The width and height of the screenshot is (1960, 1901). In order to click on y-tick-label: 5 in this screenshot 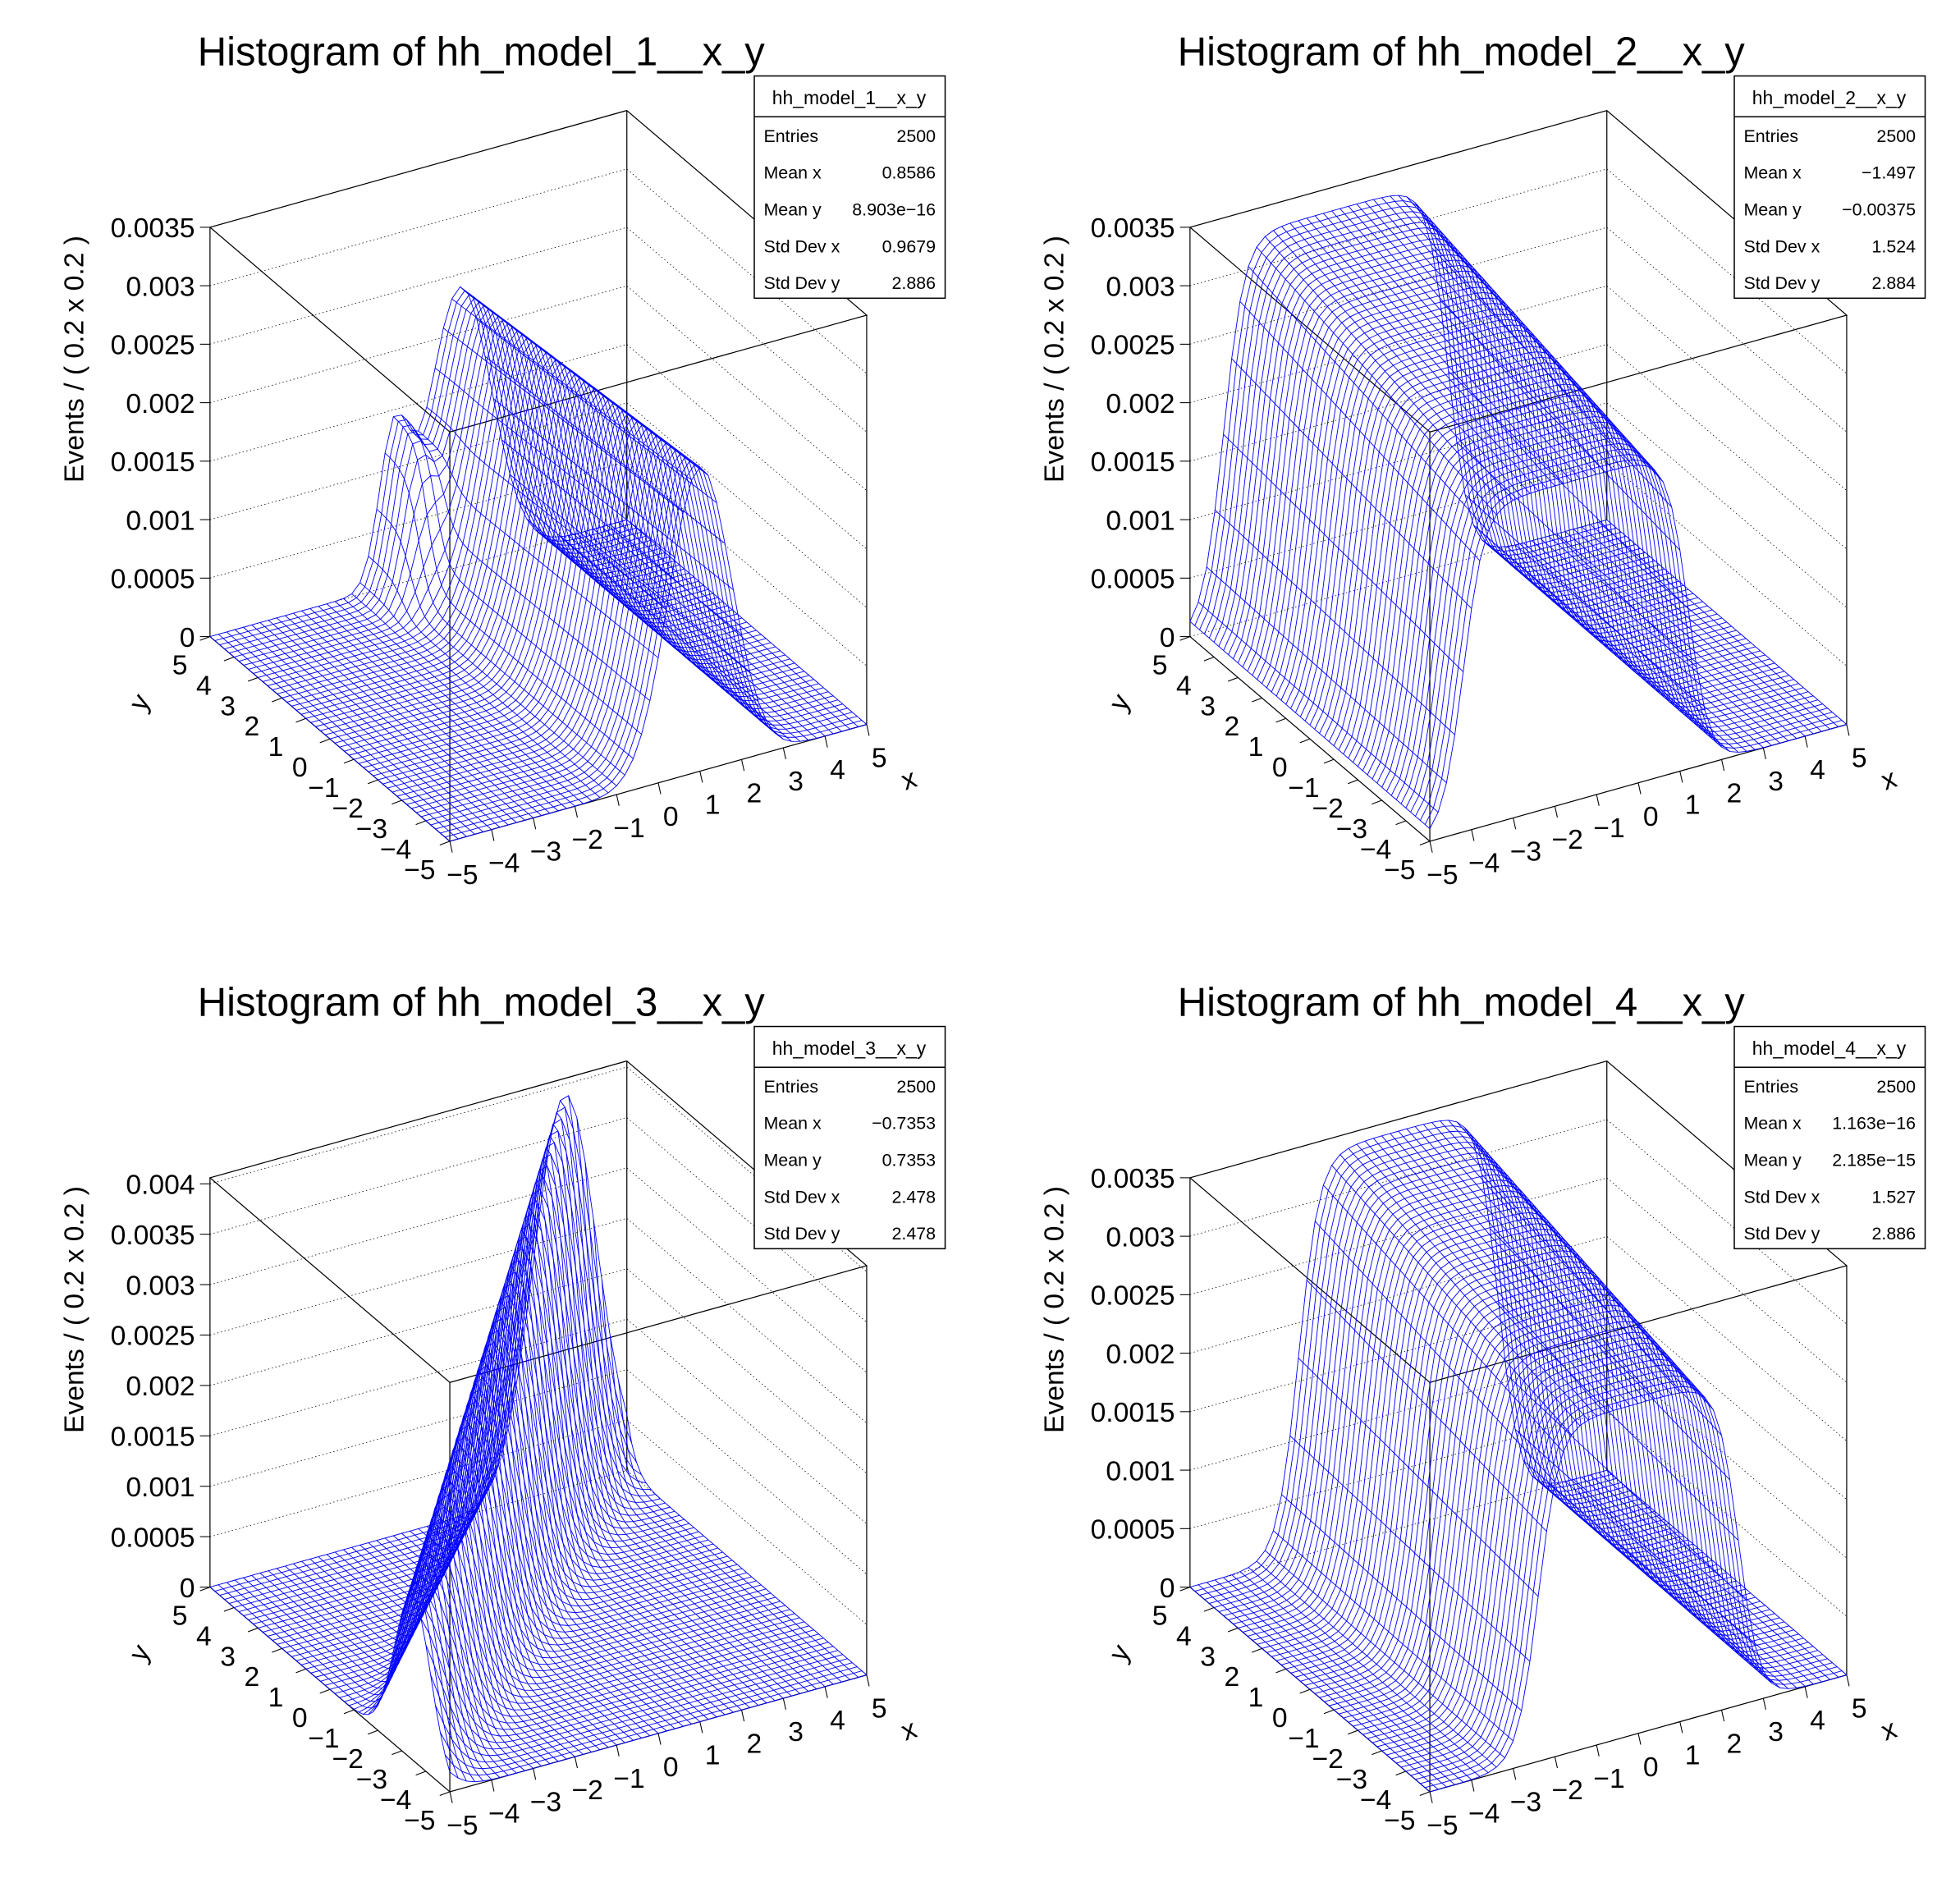, I will do `click(180, 665)`.